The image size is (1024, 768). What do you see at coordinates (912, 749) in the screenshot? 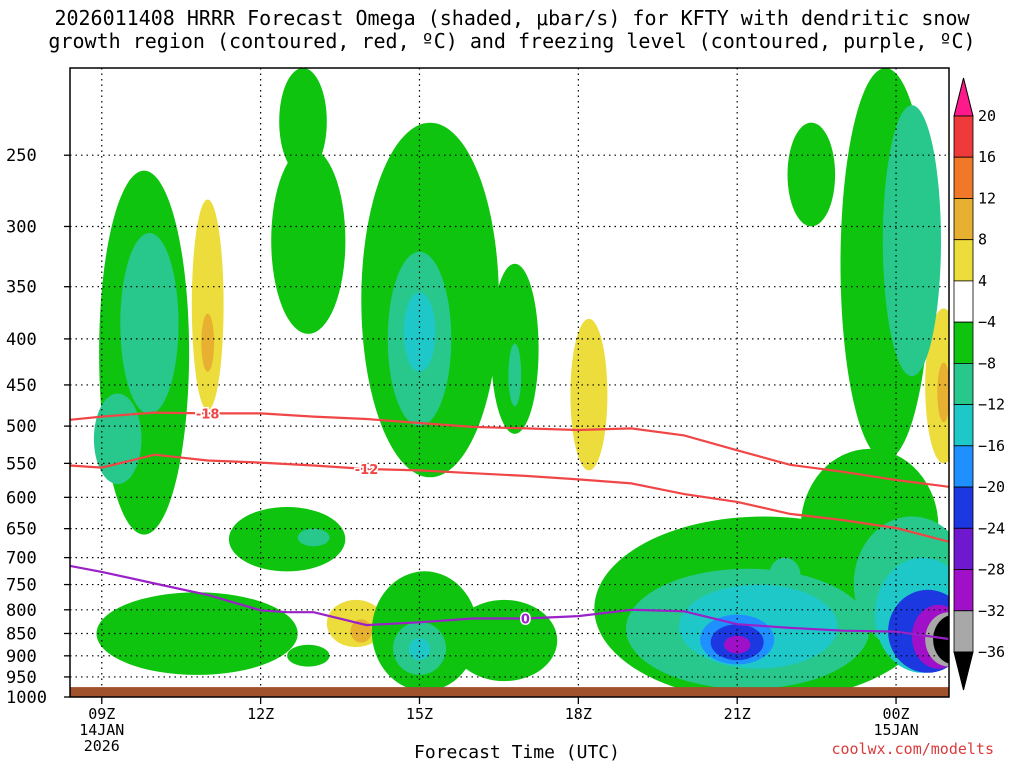
I see `credit-text: coolwx.com/modelts` at bounding box center [912, 749].